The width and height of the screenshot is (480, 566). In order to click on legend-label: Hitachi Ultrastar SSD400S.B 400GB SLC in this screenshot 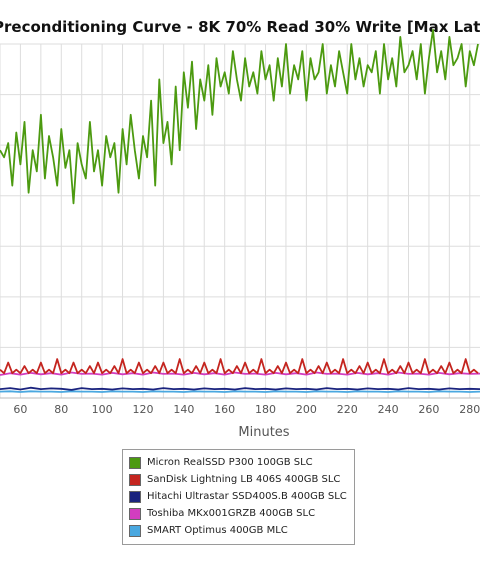, I will do `click(247, 496)`.